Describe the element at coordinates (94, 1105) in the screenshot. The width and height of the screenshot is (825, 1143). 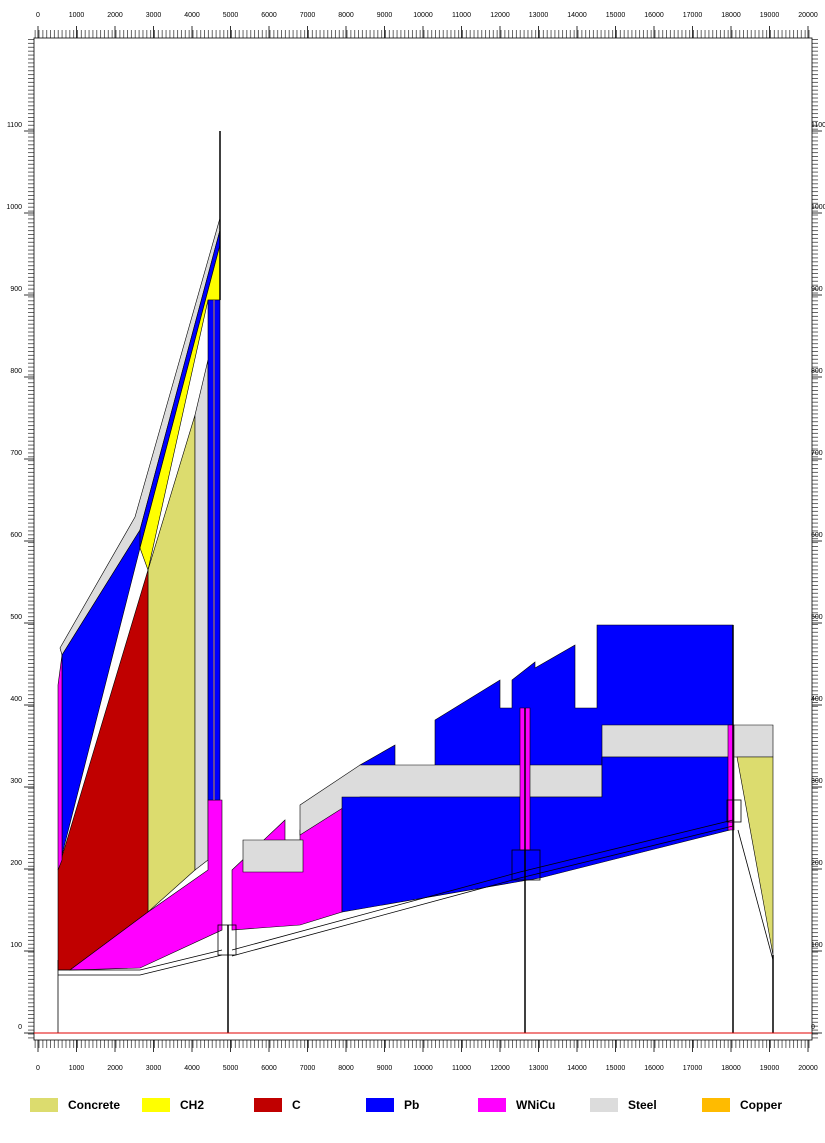
I see `legend-label: Concrete` at that location.